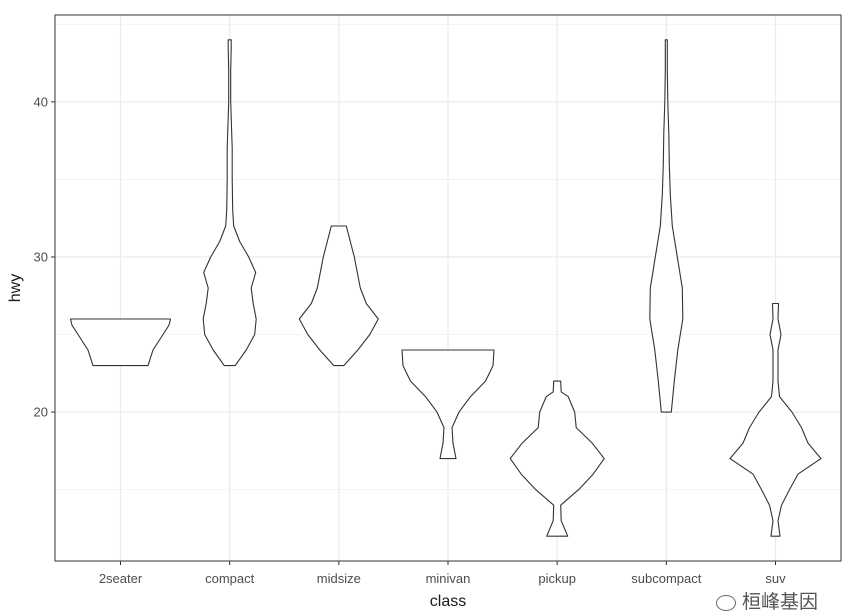  Describe the element at coordinates (775, 419) in the screenshot. I see `violin-suv` at that location.